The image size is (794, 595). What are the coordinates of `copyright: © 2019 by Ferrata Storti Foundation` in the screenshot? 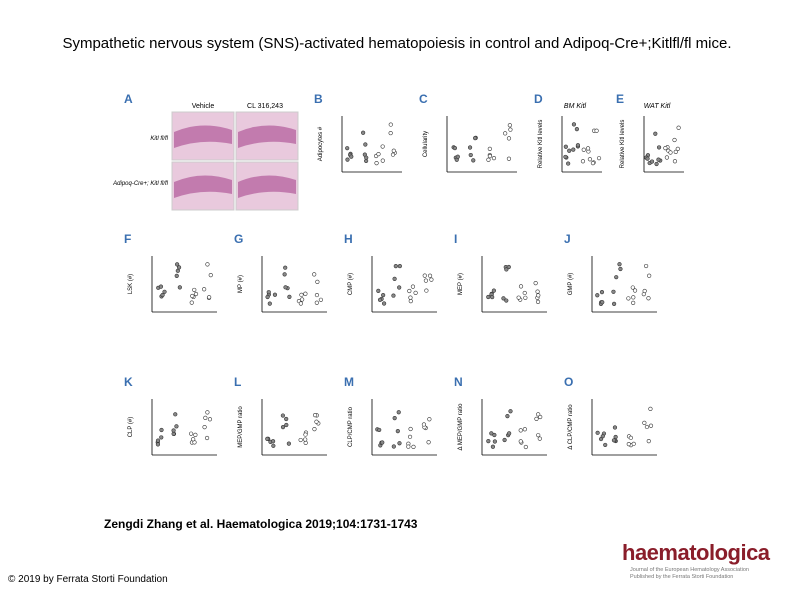 It's located at (88, 579).